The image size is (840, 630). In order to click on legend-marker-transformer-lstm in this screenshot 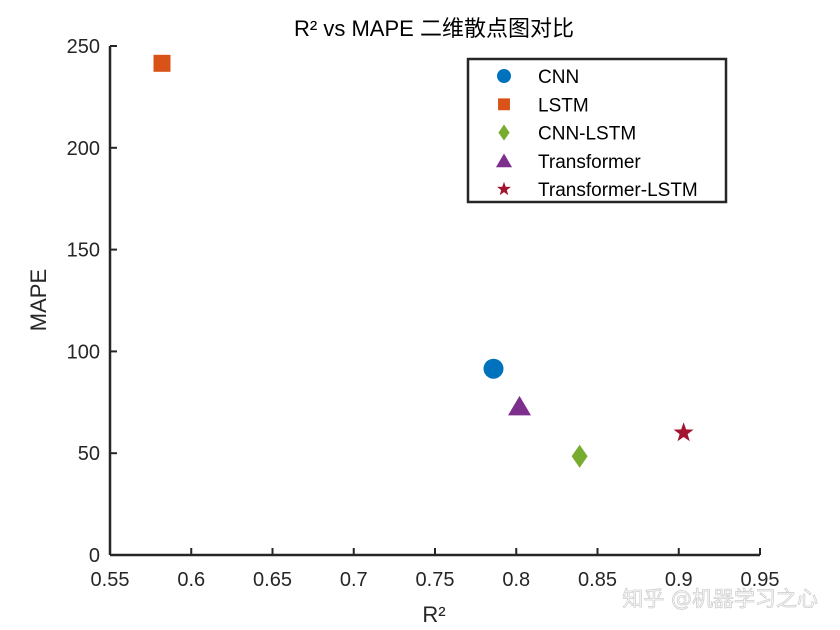, I will do `click(504, 188)`.